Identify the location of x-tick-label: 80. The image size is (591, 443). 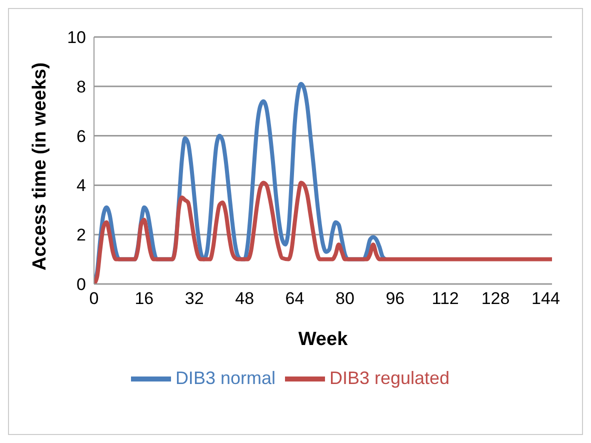
(345, 298).